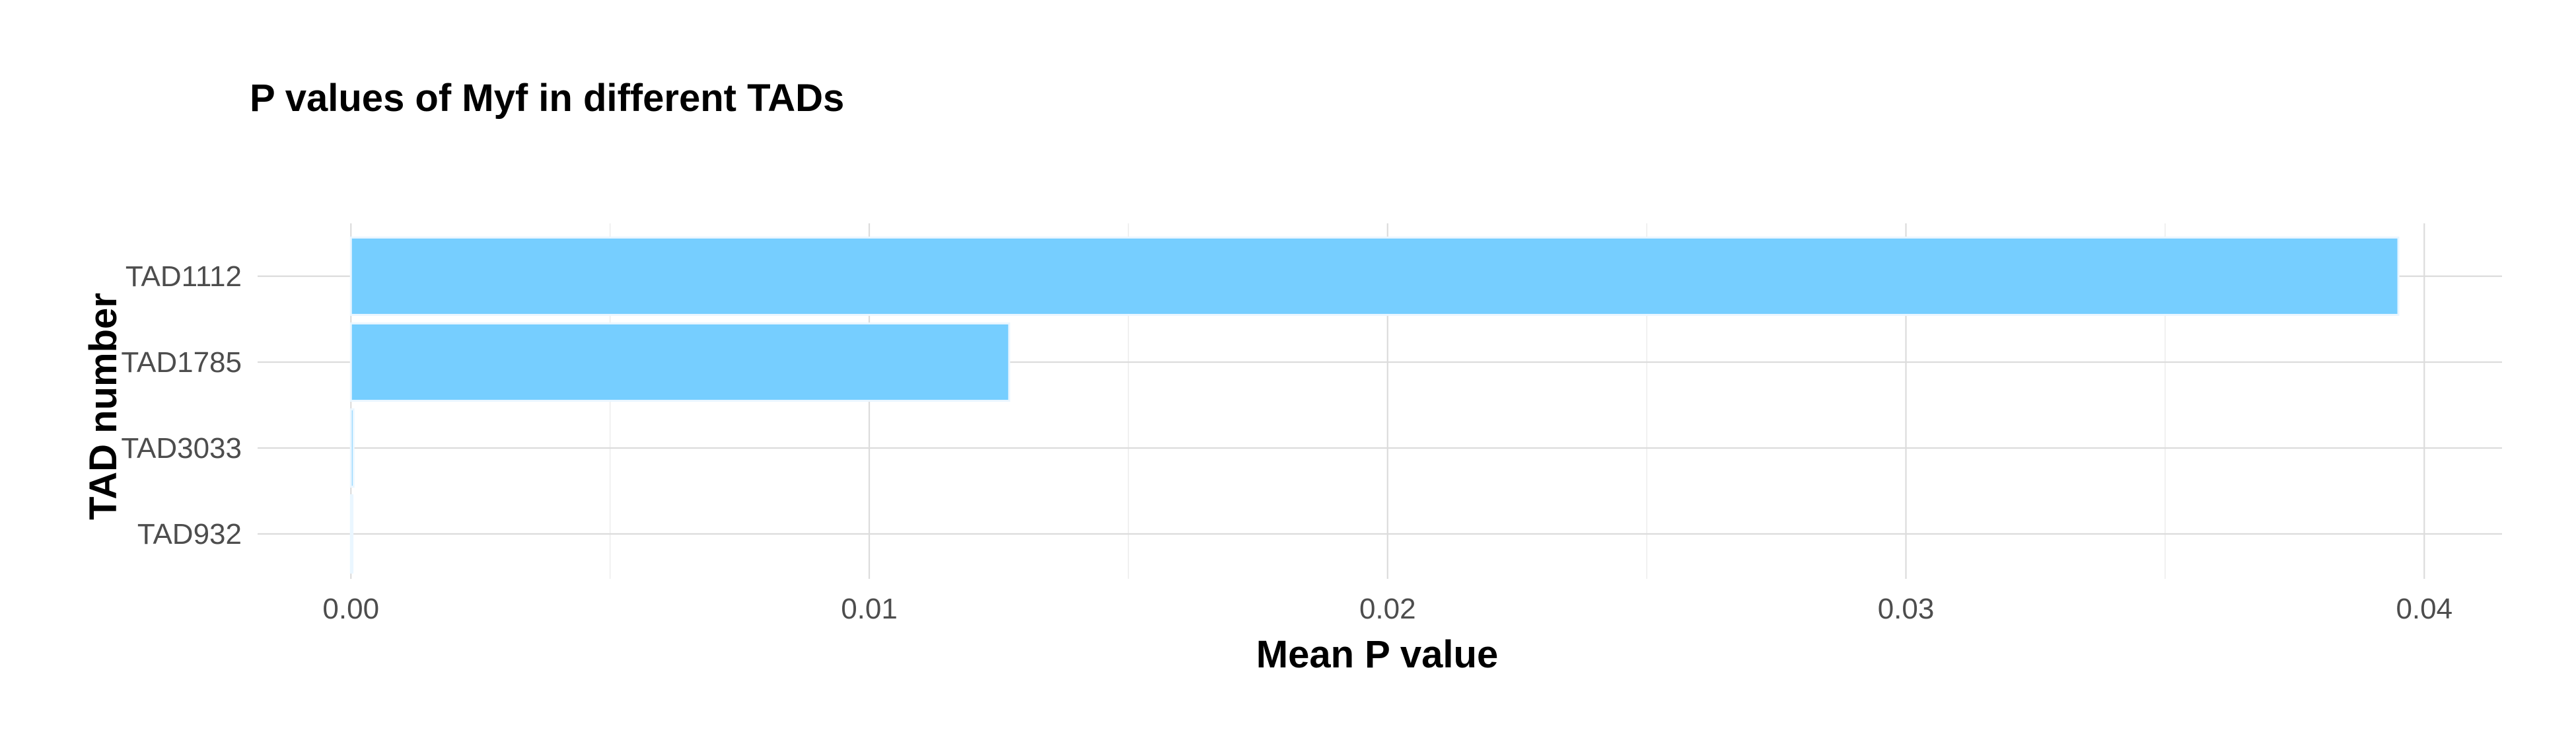  I want to click on x-axis-tick-labels: 0.00 0.01 0.02 0.03 0.04, so click(1387, 609).